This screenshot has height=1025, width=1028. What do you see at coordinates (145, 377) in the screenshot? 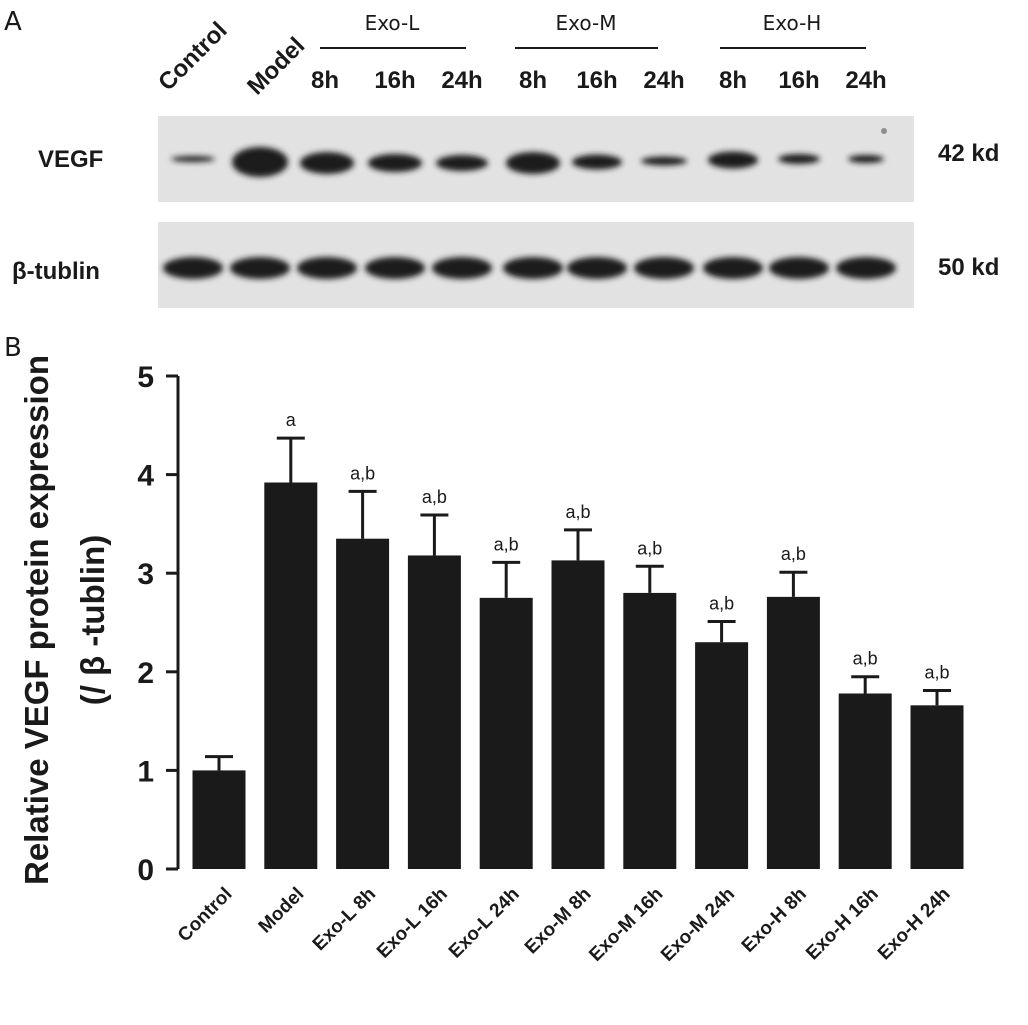
I see `y-tick-label: 5` at bounding box center [145, 377].